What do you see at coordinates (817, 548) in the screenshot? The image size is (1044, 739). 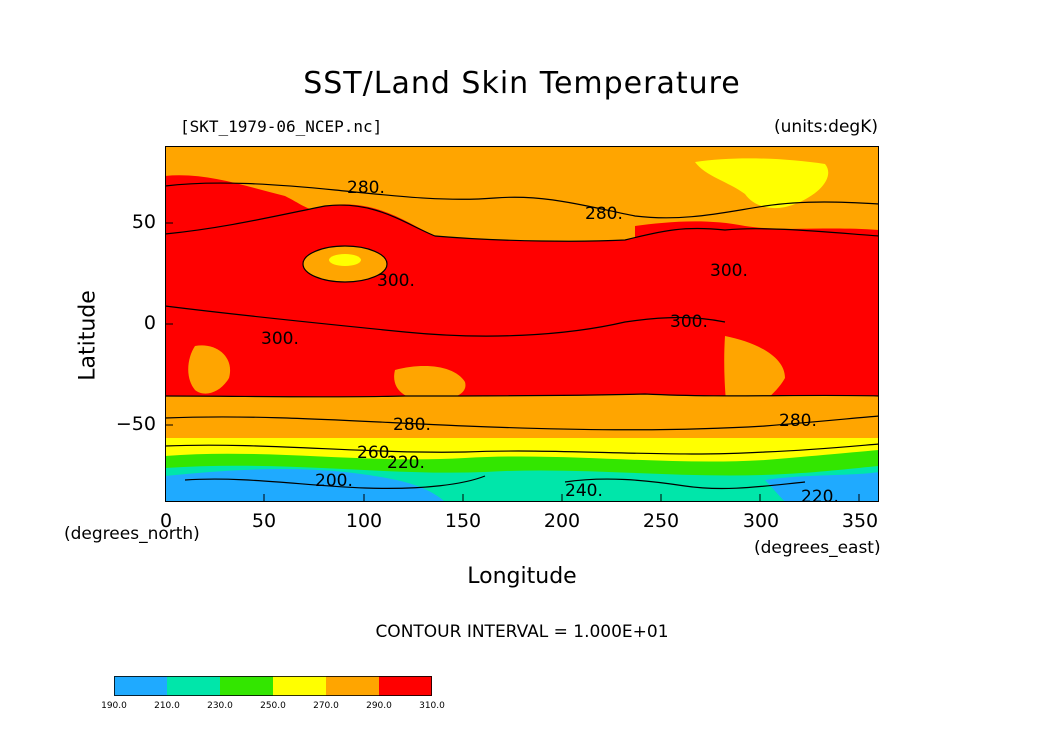 I see `x-axis-note: (degrees_east)` at bounding box center [817, 548].